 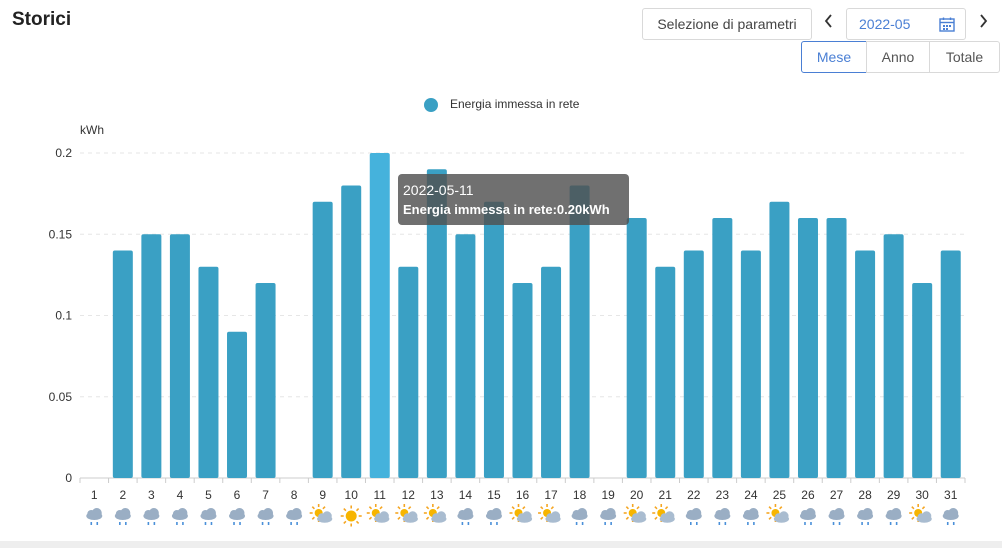 What do you see at coordinates (828, 21) in the screenshot?
I see `chevron-left-icon` at bounding box center [828, 21].